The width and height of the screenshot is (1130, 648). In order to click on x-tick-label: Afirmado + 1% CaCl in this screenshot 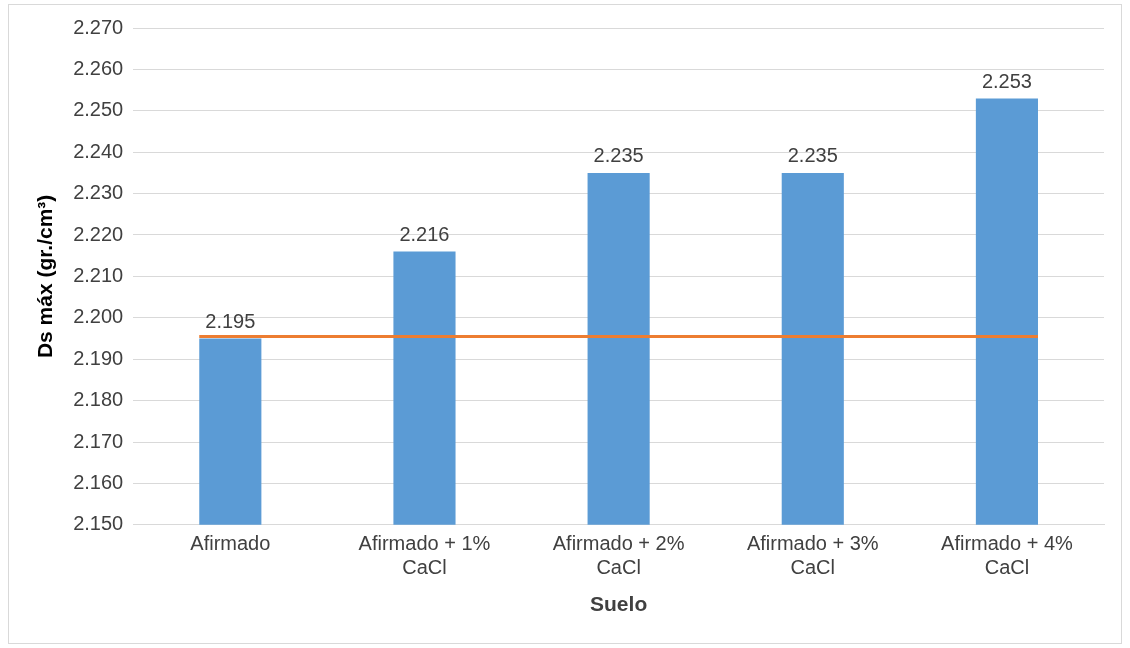, I will do `click(424, 555)`.